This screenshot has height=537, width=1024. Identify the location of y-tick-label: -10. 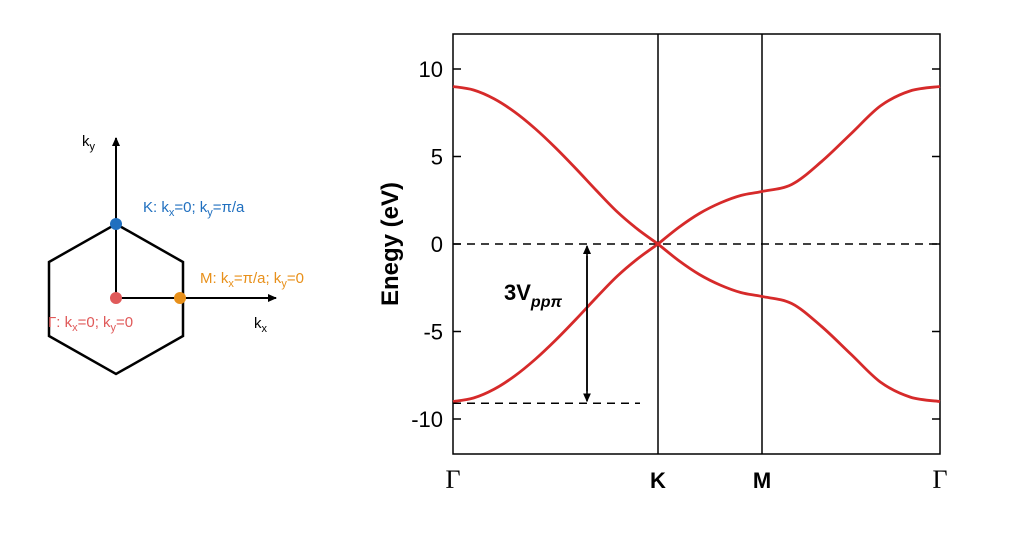
(427, 419).